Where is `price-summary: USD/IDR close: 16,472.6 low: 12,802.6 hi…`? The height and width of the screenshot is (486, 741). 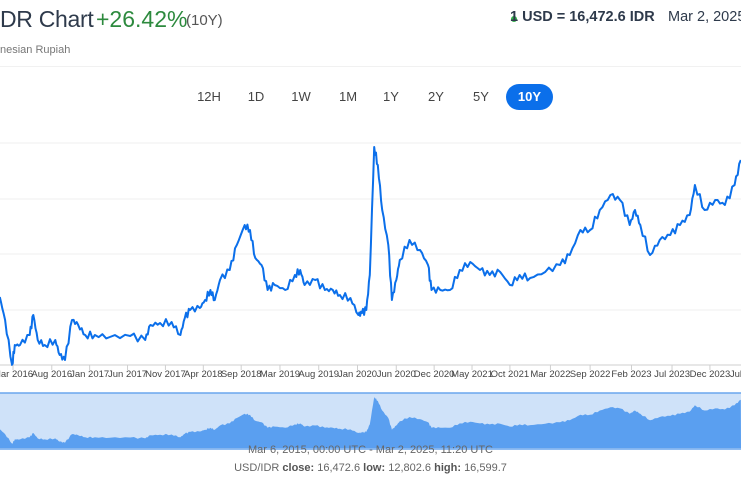
price-summary: USD/IDR close: 16,472.6 low: 12,802.6 hi… is located at coordinates (370, 468).